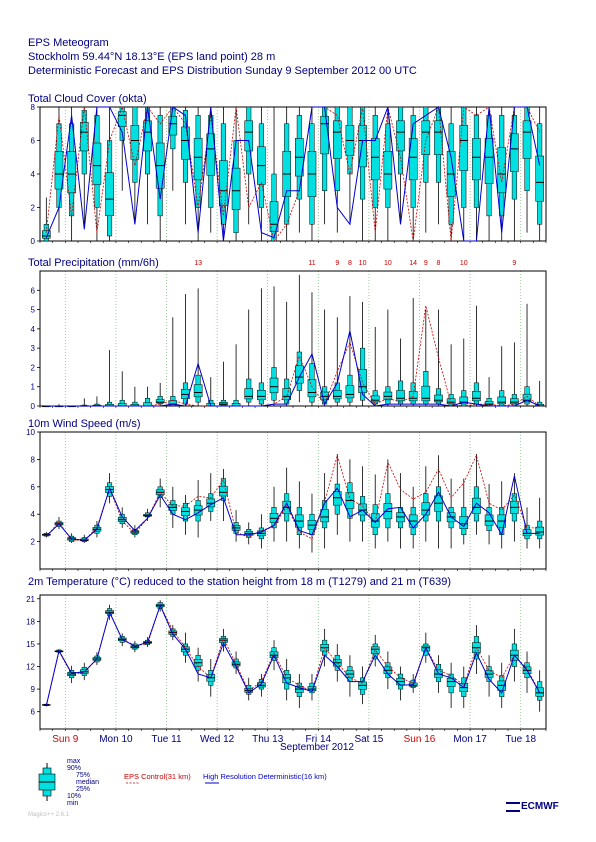  I want to click on day-label: Mon 17, so click(470, 739).